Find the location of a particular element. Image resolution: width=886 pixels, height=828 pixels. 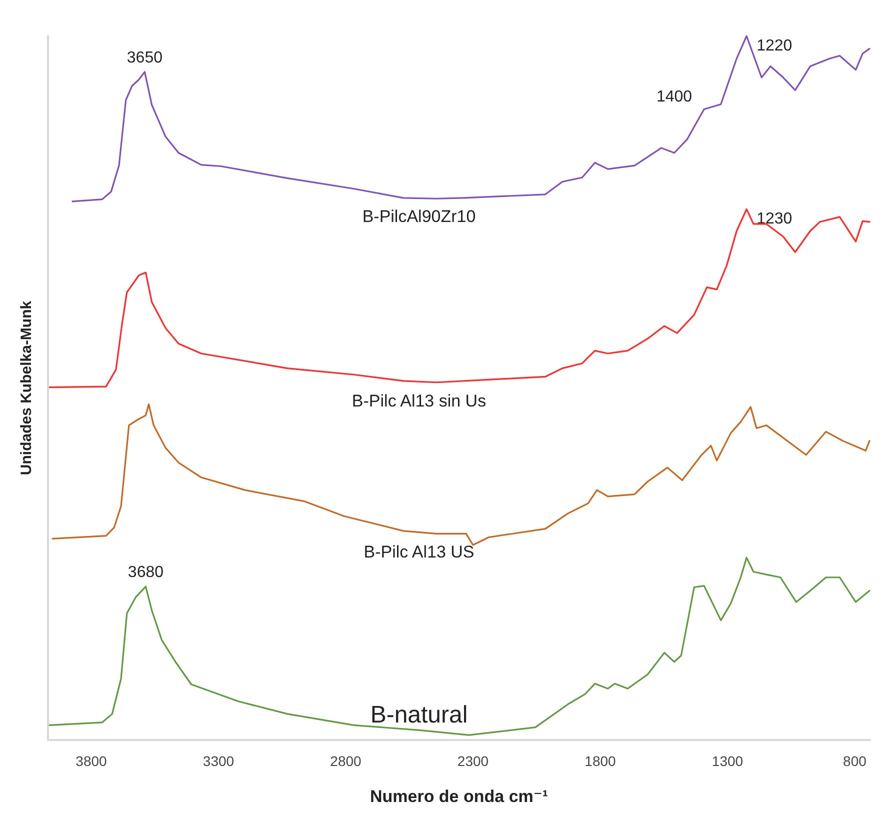

annotation: 1400 is located at coordinates (674, 97).